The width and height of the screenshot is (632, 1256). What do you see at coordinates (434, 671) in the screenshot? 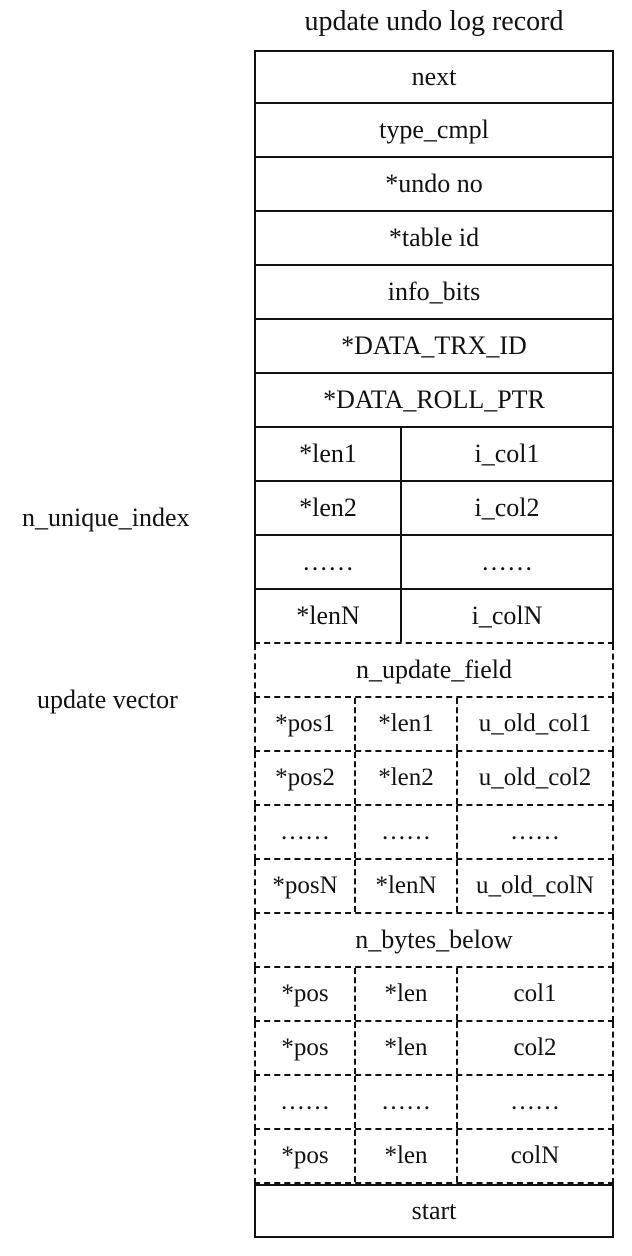
I see `field-n-update-field: n_update_field` at bounding box center [434, 671].